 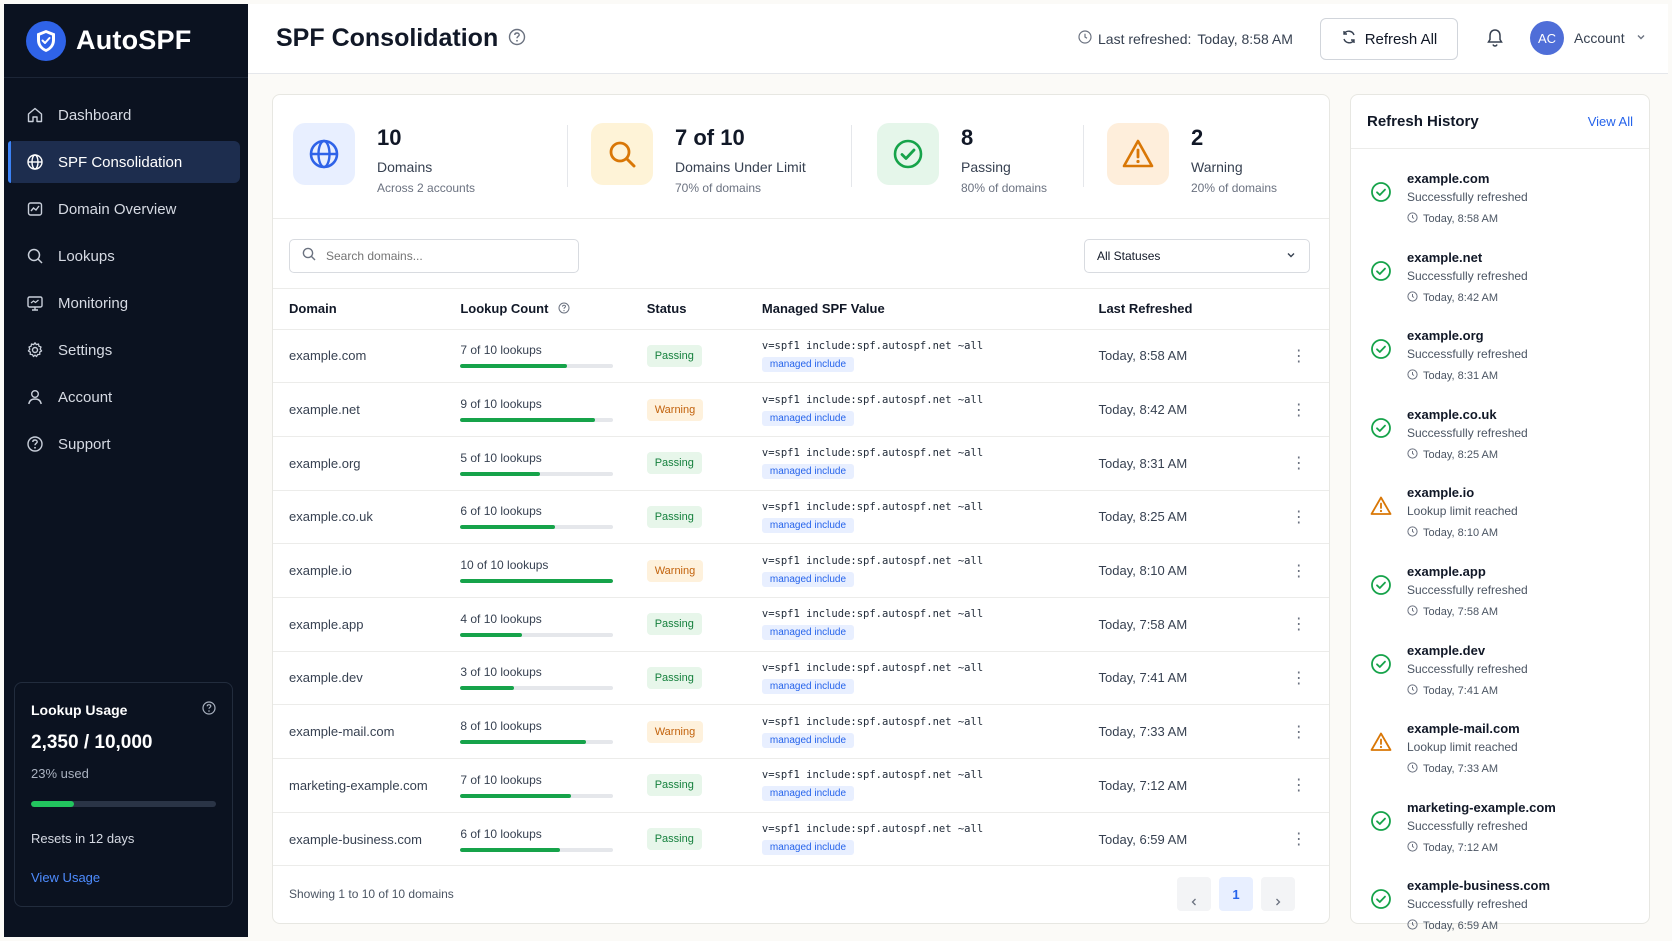 What do you see at coordinates (367, 678) in the screenshot?
I see `domain-cell: example.dev` at bounding box center [367, 678].